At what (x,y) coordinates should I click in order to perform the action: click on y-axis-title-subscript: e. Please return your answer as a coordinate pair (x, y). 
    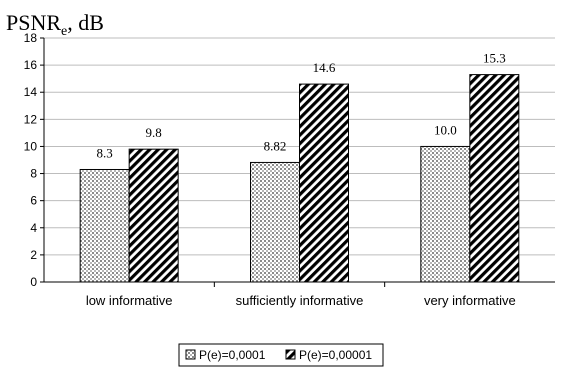
    Looking at the image, I should click on (64, 31).